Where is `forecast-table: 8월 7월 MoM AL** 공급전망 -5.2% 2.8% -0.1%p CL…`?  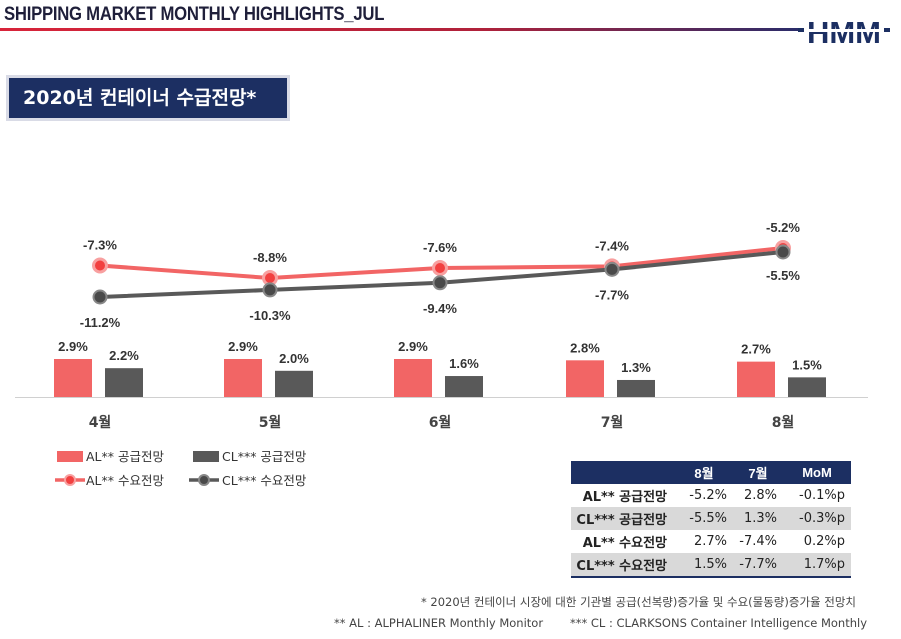 forecast-table: 8월 7월 MoM AL** 공급전망 -5.2% 2.8% -0.1%p CL… is located at coordinates (711, 519).